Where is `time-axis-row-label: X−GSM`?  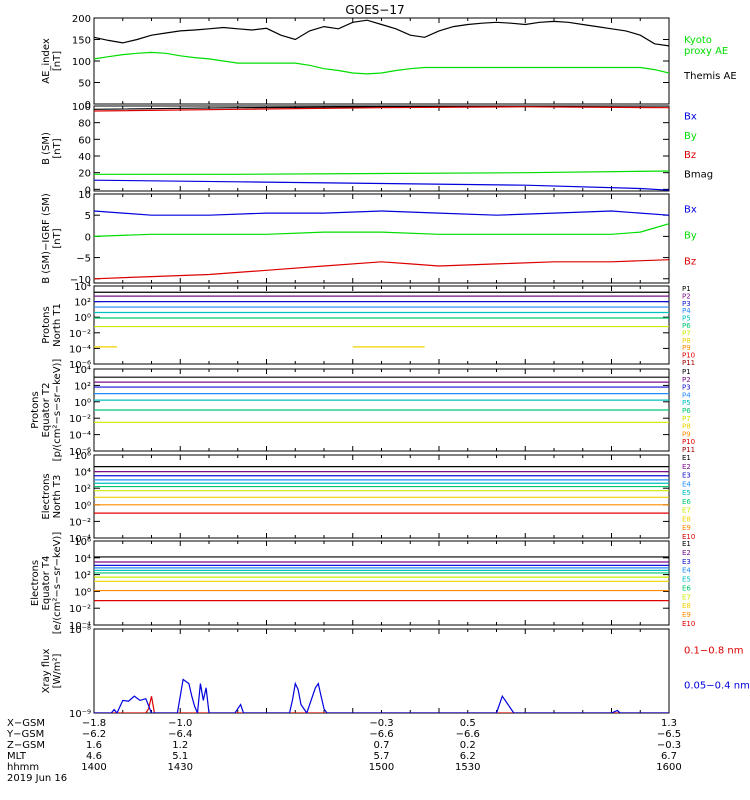
time-axis-row-label: X−GSM is located at coordinates (26, 723).